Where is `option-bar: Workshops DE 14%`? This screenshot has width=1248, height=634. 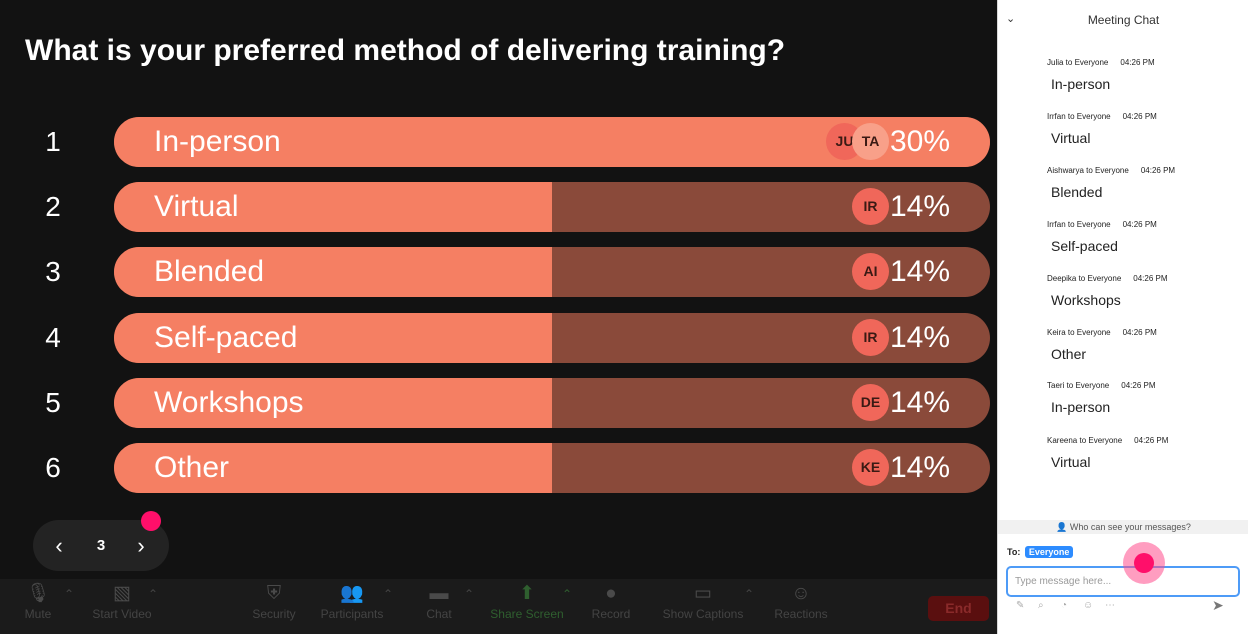
option-bar: Workshops DE 14% is located at coordinates (552, 403).